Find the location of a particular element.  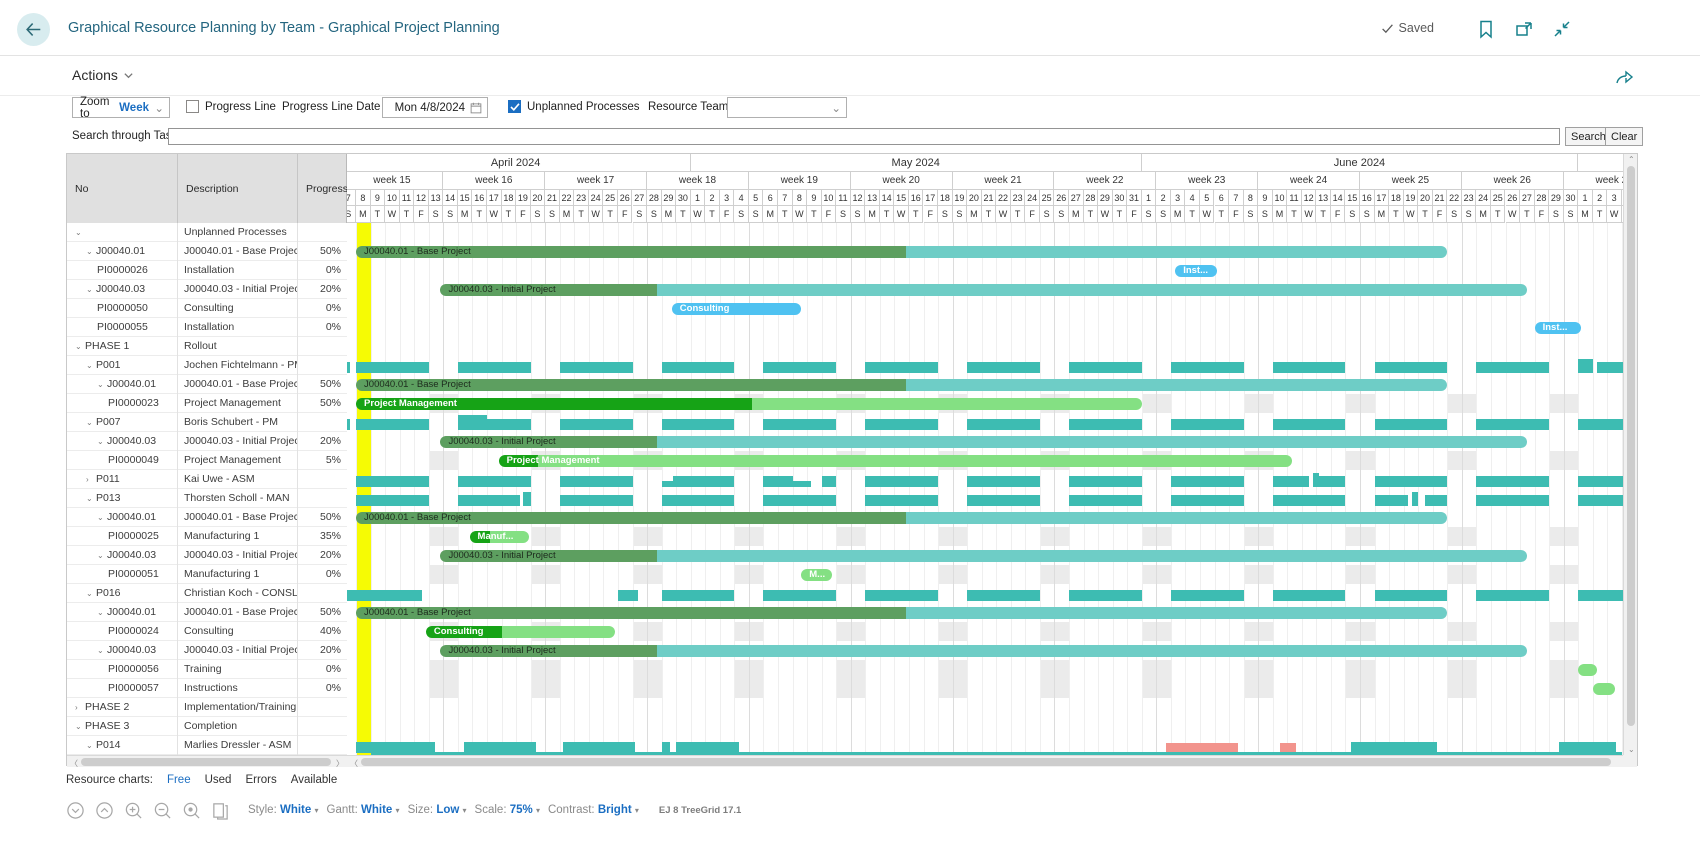

bookmark-icon is located at coordinates (1486, 29).